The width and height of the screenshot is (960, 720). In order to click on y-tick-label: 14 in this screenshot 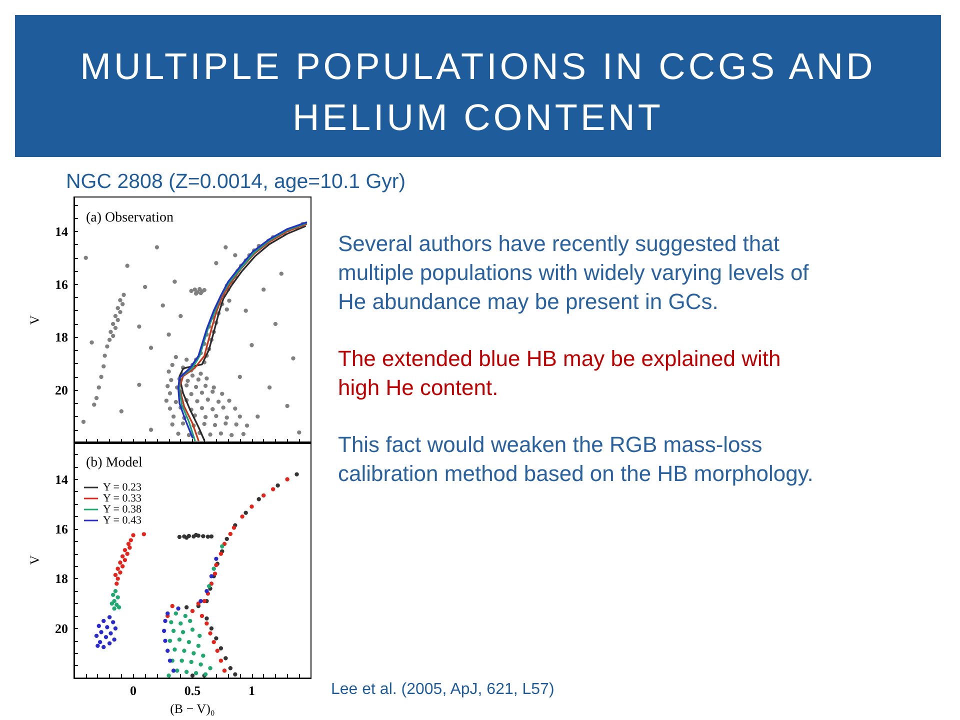, I will do `click(61, 231)`.